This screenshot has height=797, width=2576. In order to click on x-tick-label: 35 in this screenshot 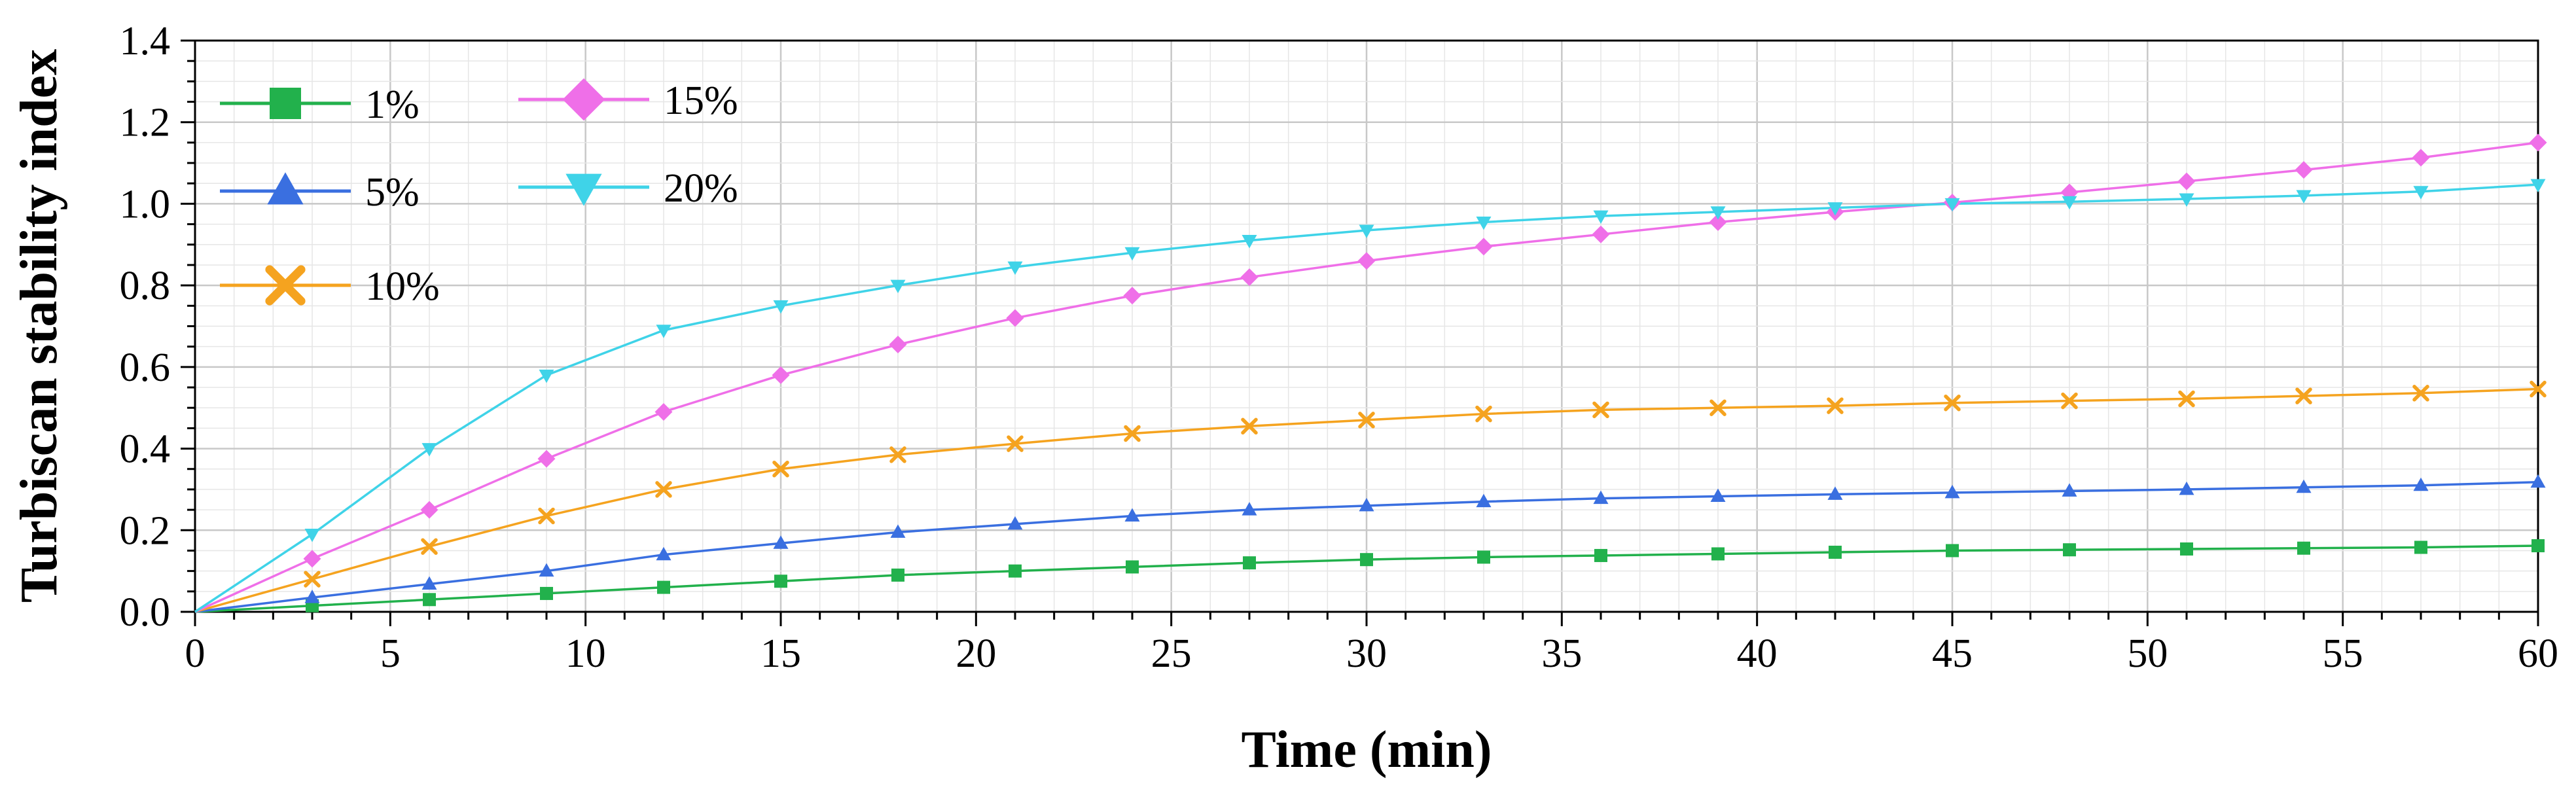, I will do `click(1561, 653)`.